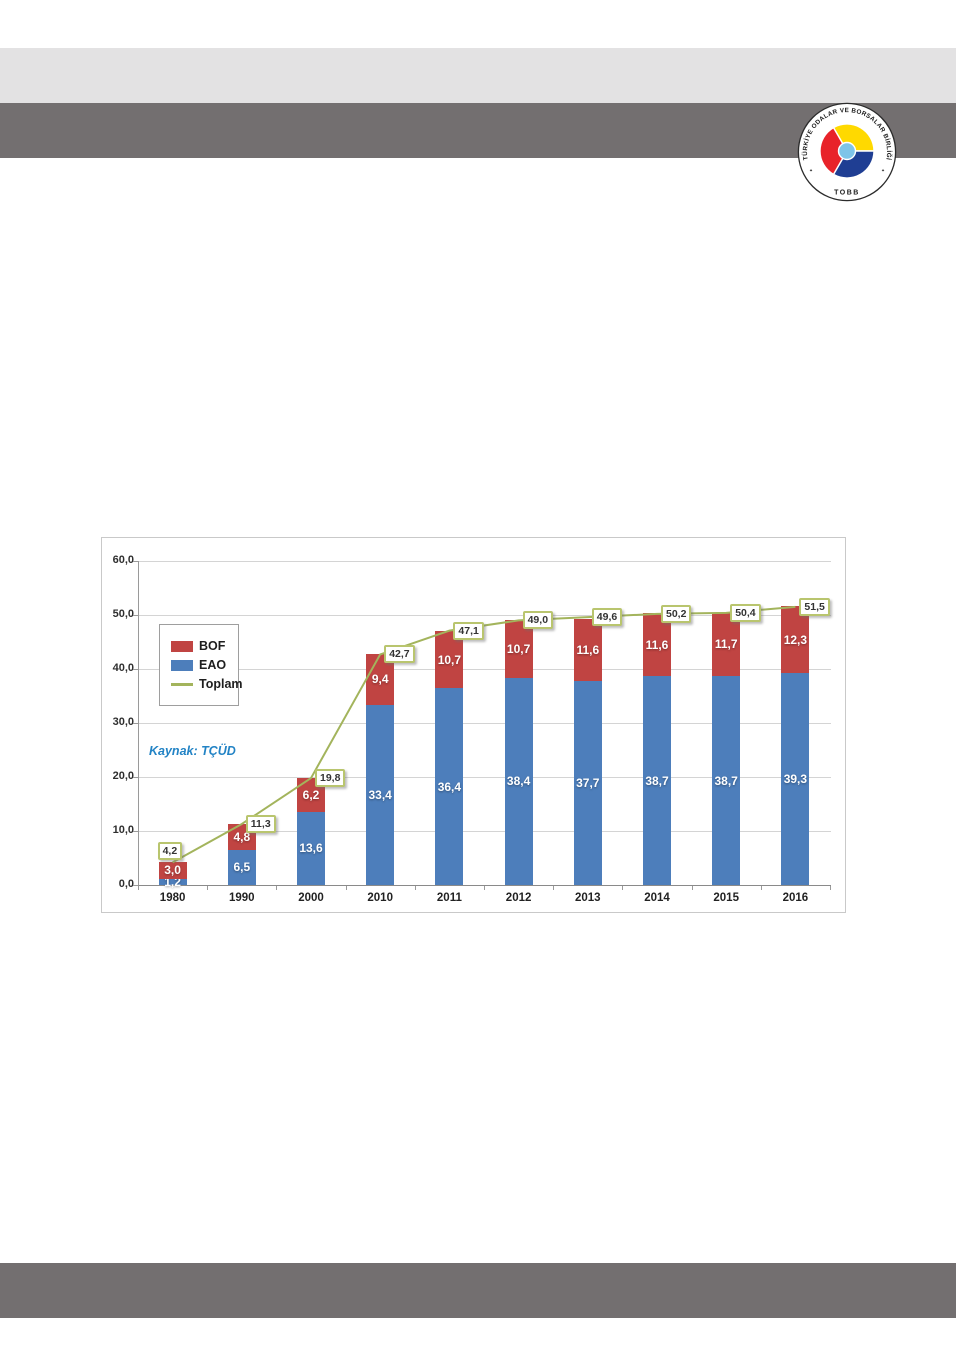 Image resolution: width=956 pixels, height=1368 pixels. What do you see at coordinates (123, 668) in the screenshot?
I see `y-axis-tick-label: 40,0` at bounding box center [123, 668].